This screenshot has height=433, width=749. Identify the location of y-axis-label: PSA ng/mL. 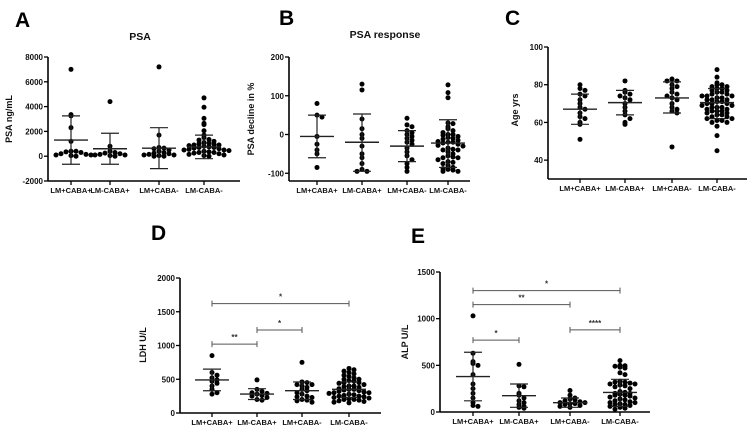
(9, 119).